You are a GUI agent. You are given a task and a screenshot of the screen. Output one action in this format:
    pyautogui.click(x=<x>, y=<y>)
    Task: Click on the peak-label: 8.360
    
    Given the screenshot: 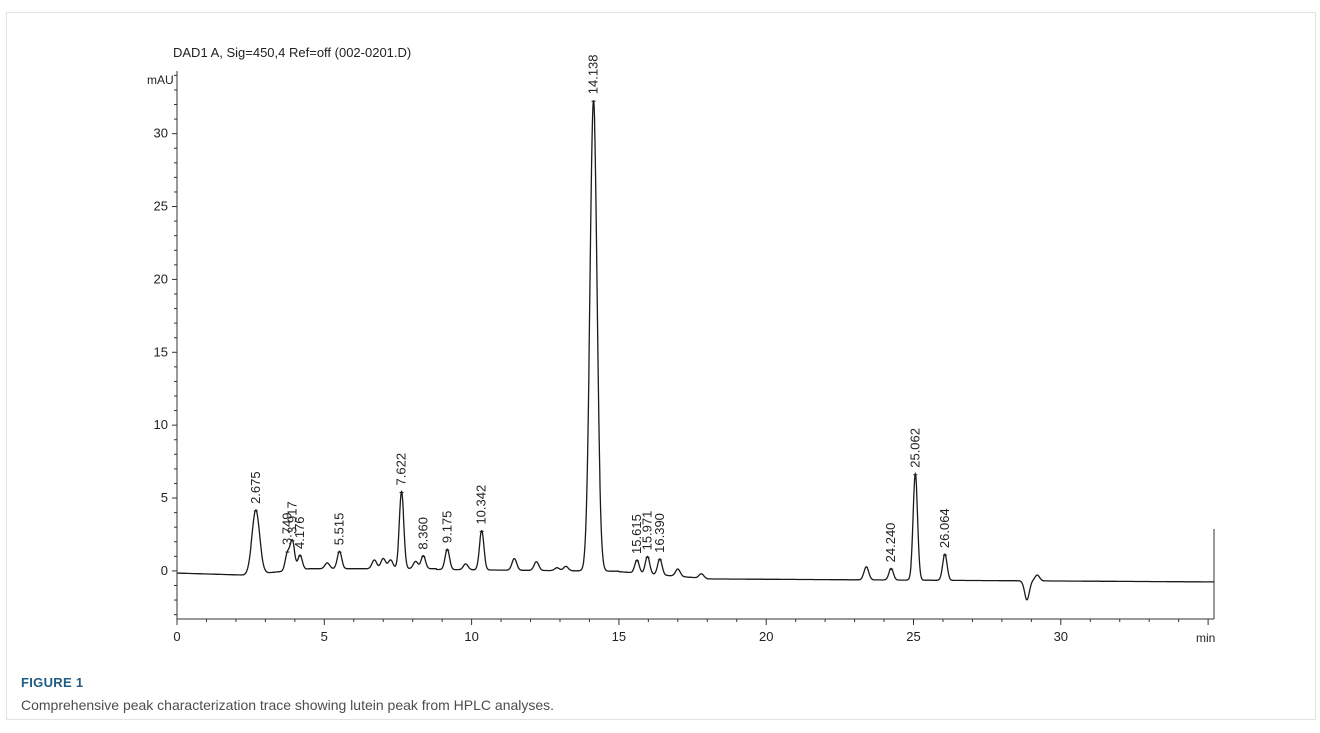 What is the action you would take?
    pyautogui.click(x=422, y=533)
    